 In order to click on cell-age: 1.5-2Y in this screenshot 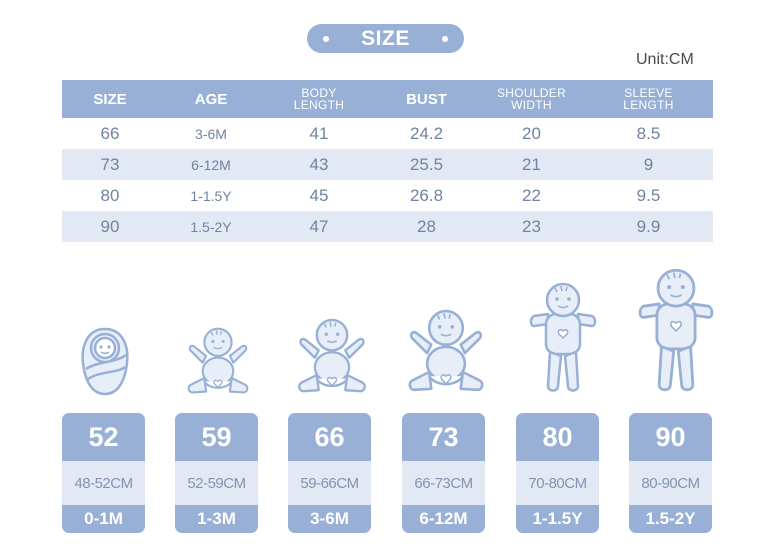, I will do `click(211, 226)`.